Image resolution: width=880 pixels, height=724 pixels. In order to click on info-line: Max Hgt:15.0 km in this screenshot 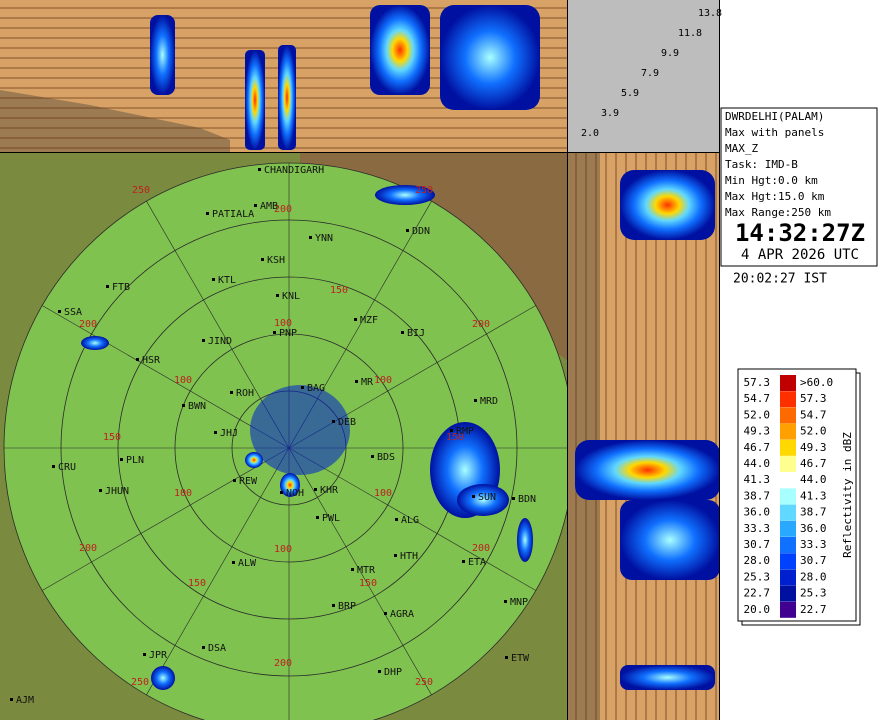, I will do `click(775, 196)`.